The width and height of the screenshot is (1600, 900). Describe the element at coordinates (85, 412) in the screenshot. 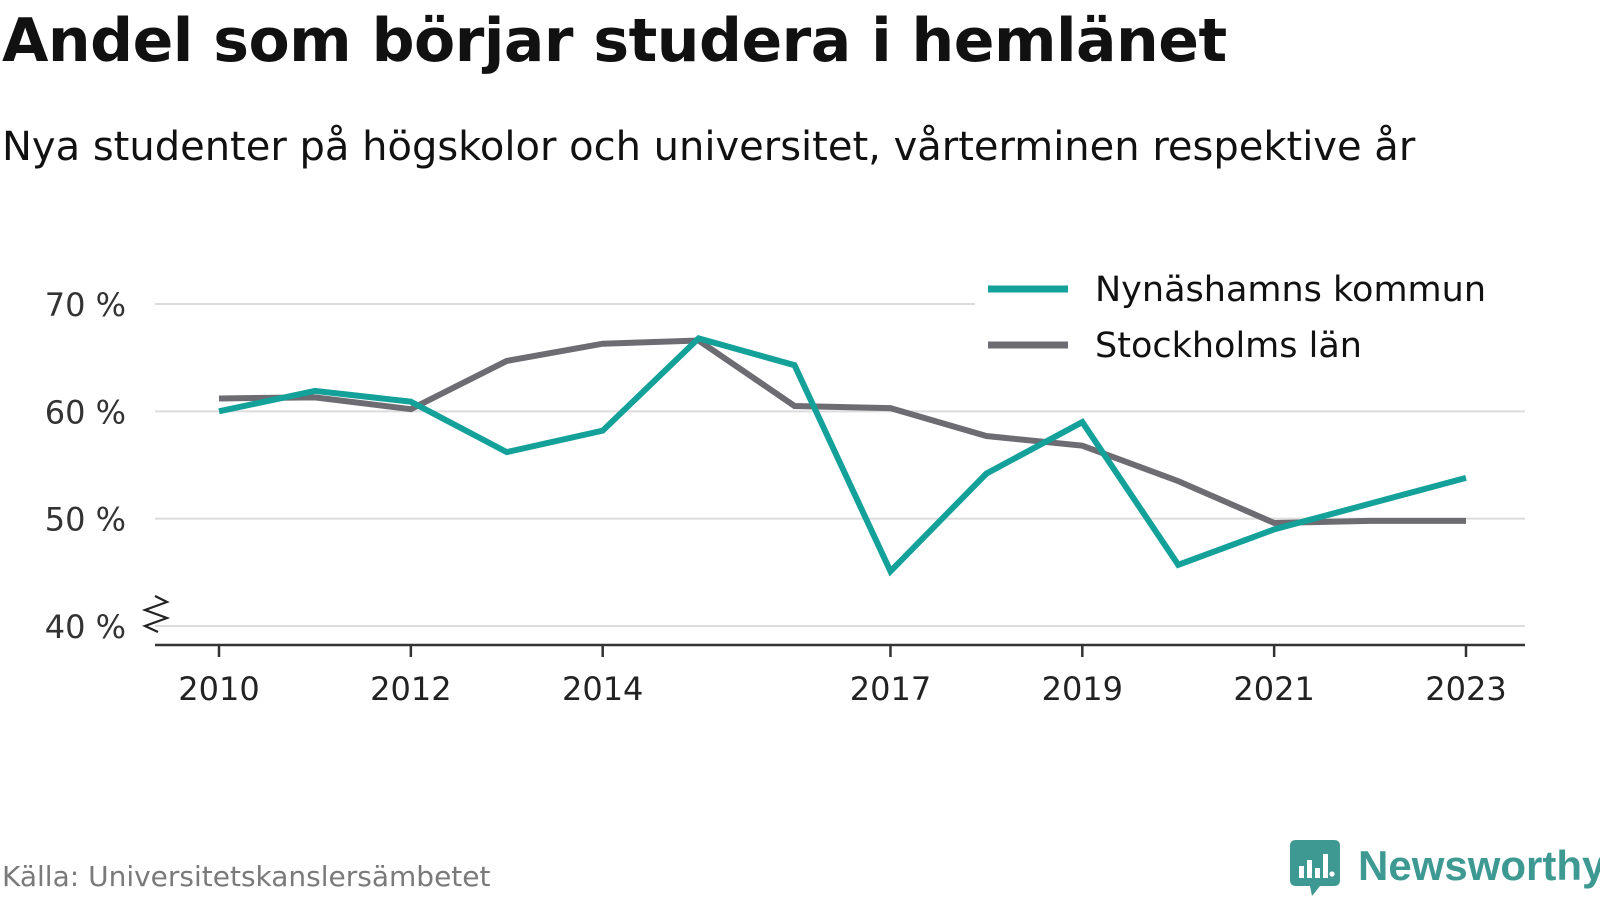

I see `y-tick-label: 60 %` at that location.